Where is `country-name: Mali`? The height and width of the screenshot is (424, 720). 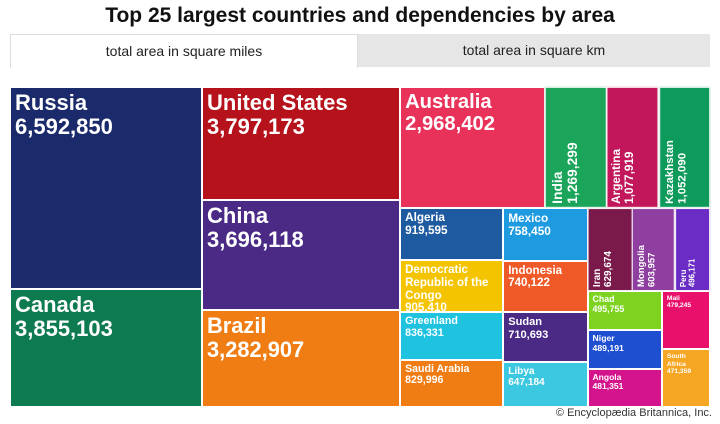
country-name: Mali is located at coordinates (673, 298).